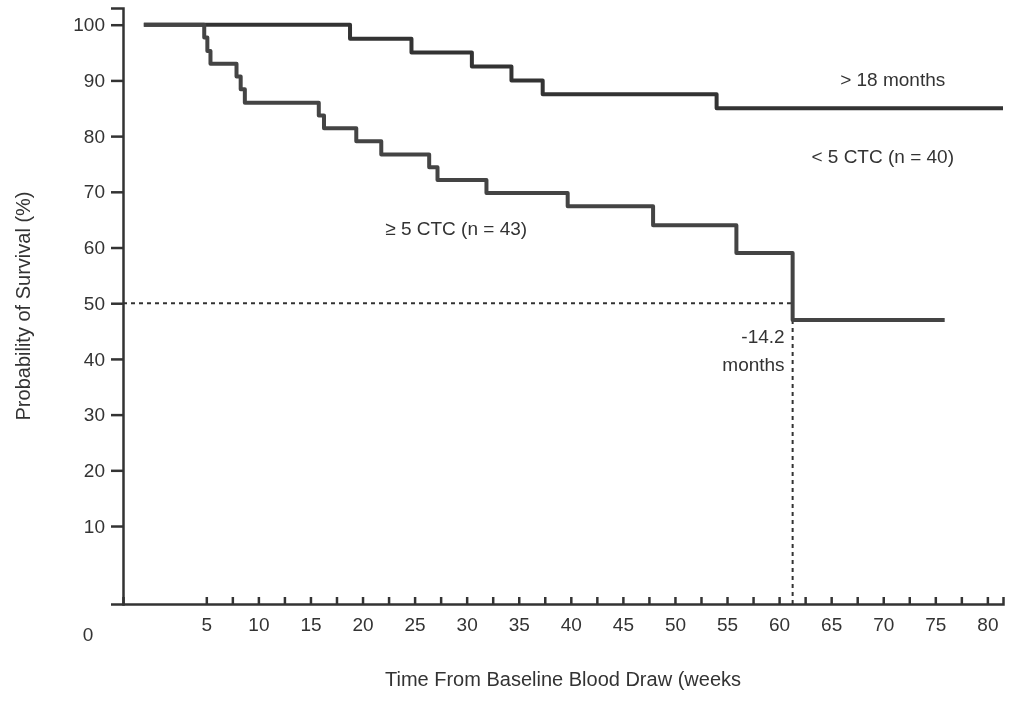 This screenshot has width=1014, height=704. What do you see at coordinates (832, 625) in the screenshot?
I see `x-tick-label: 65` at bounding box center [832, 625].